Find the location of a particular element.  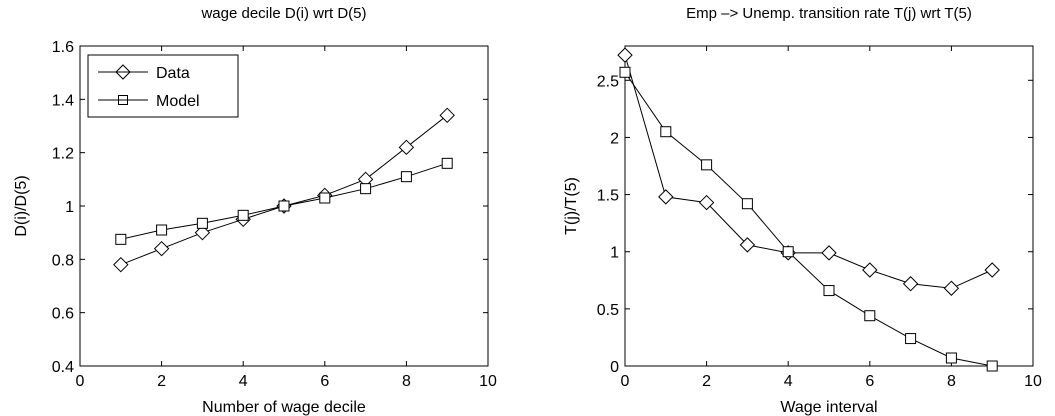

left-xtick-label: 2 is located at coordinates (161, 381).